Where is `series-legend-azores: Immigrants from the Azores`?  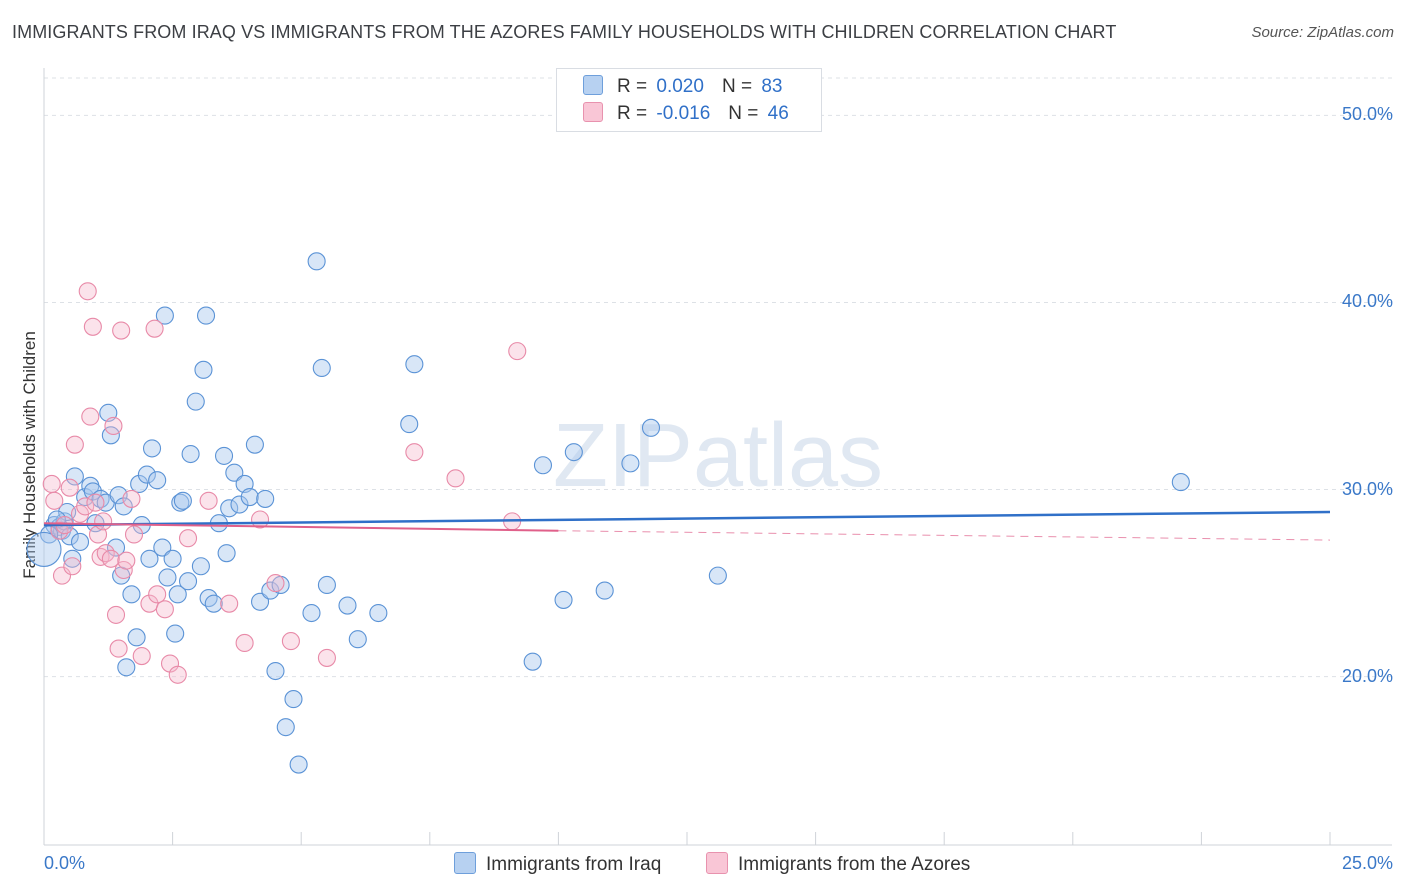 series-legend-azores: Immigrants from the Azores is located at coordinates (838, 864).